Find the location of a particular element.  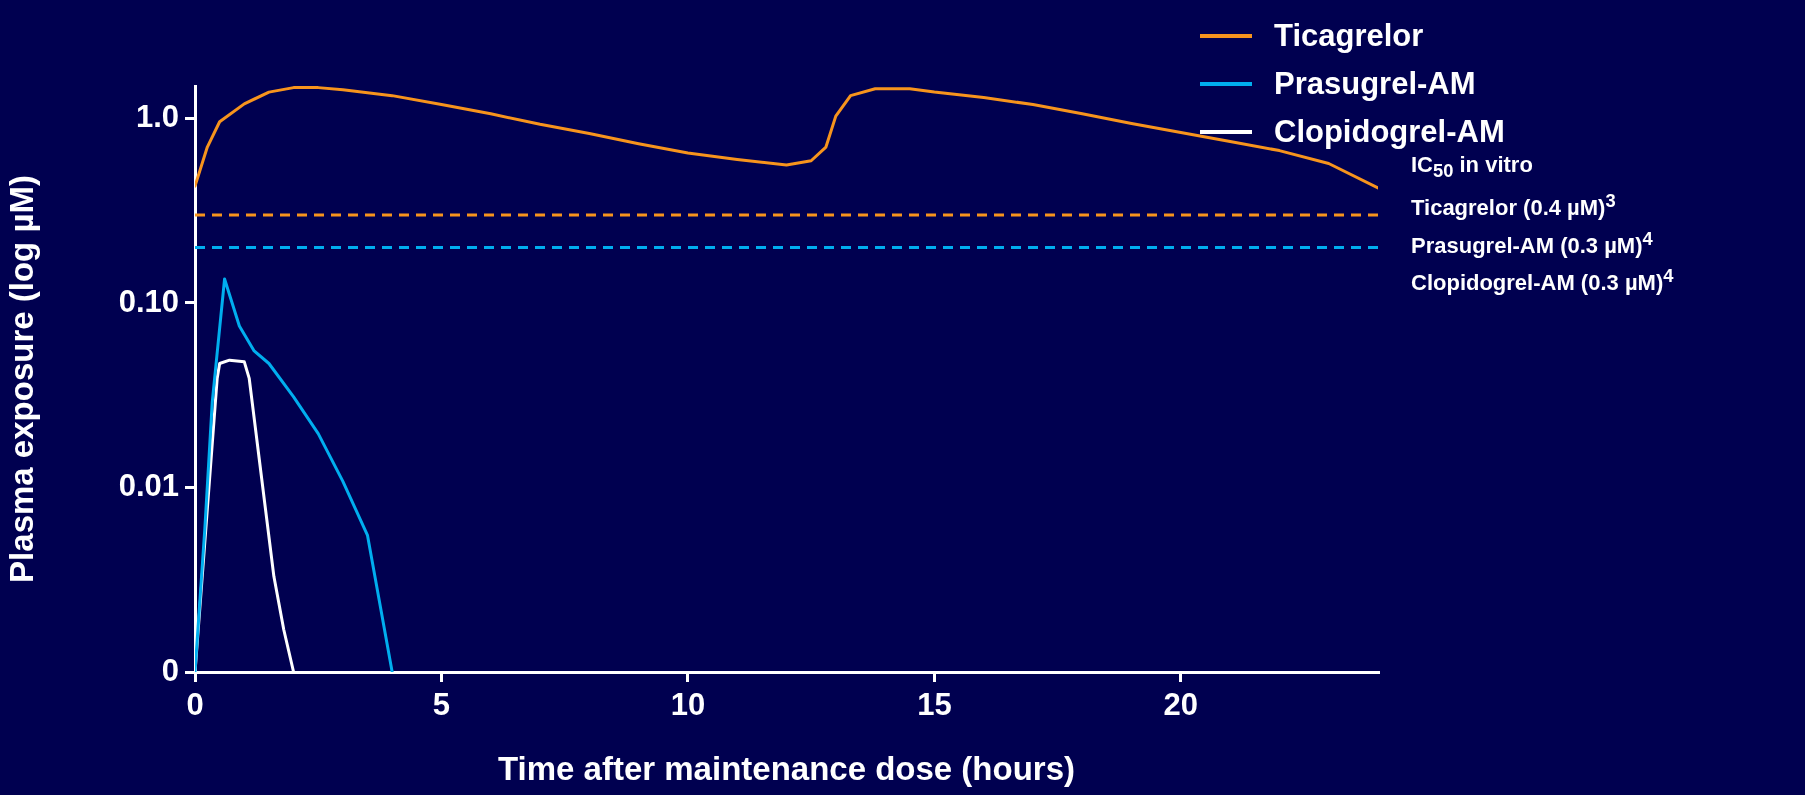

text: Prasugrel-AM (0.3 µM)$^{4}$ is located at coordinates (1532, 243).